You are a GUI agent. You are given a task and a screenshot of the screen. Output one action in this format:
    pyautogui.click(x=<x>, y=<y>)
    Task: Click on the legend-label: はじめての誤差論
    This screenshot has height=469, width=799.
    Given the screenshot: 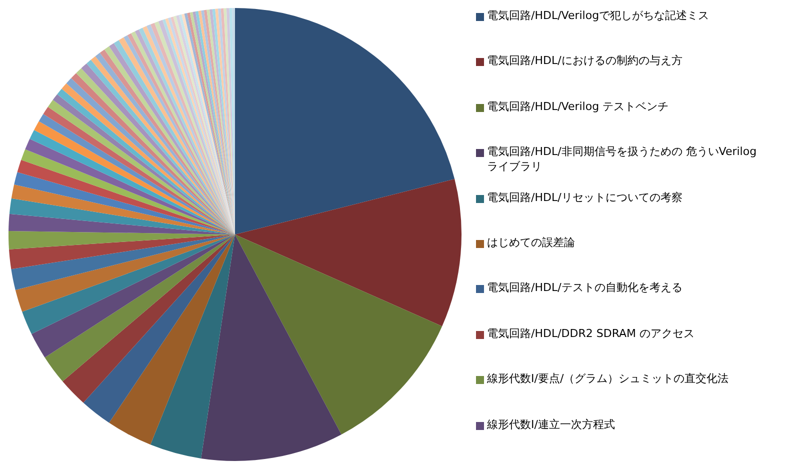 What is the action you would take?
    pyautogui.click(x=531, y=242)
    